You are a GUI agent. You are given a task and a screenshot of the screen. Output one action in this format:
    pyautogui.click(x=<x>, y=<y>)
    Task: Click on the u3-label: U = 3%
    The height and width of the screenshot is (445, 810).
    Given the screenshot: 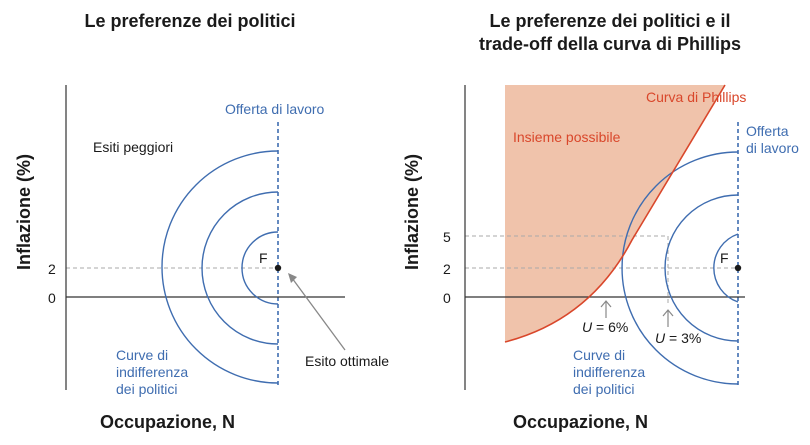 What is the action you would take?
    pyautogui.click(x=678, y=338)
    